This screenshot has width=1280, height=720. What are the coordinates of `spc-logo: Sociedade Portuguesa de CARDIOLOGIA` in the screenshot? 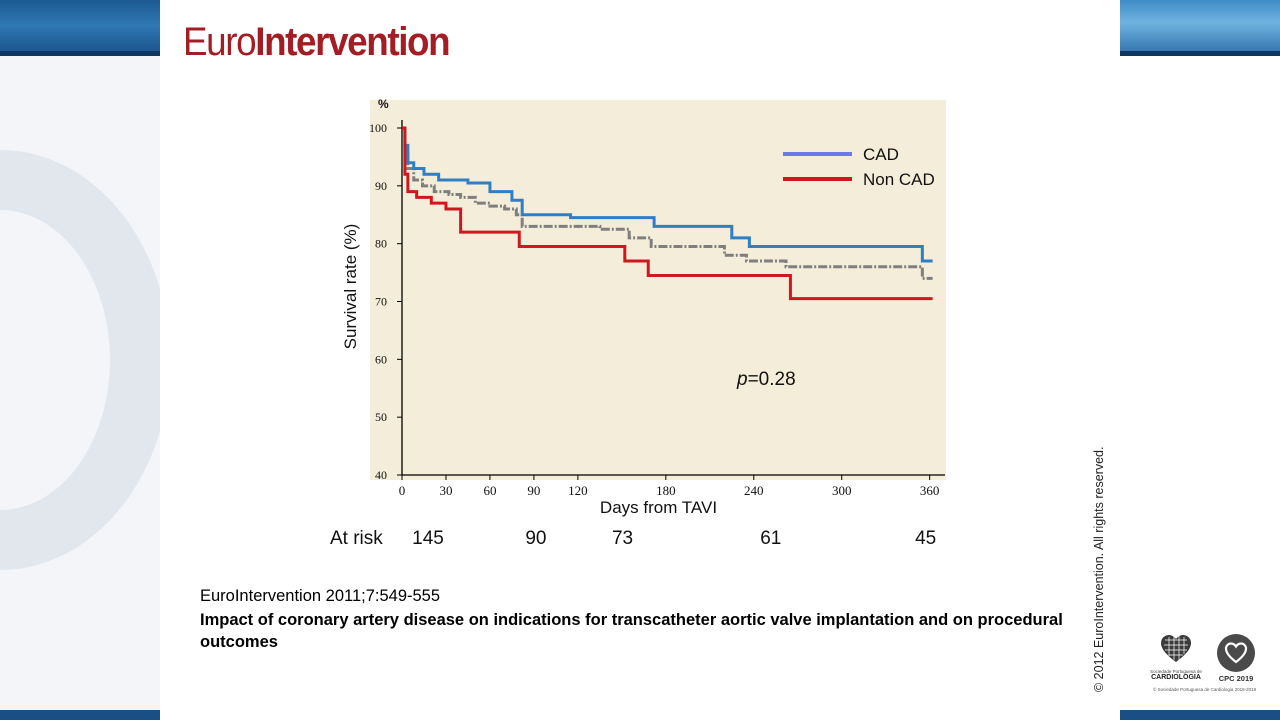 It's located at (1176, 661).